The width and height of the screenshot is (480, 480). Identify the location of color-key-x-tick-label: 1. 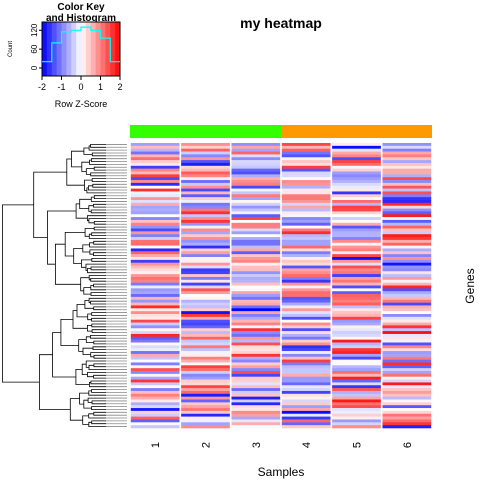
(100, 87).